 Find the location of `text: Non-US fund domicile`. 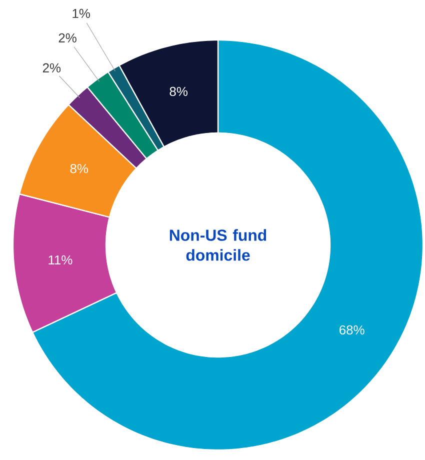

text: Non-US fund domicile is located at coordinates (218, 245).